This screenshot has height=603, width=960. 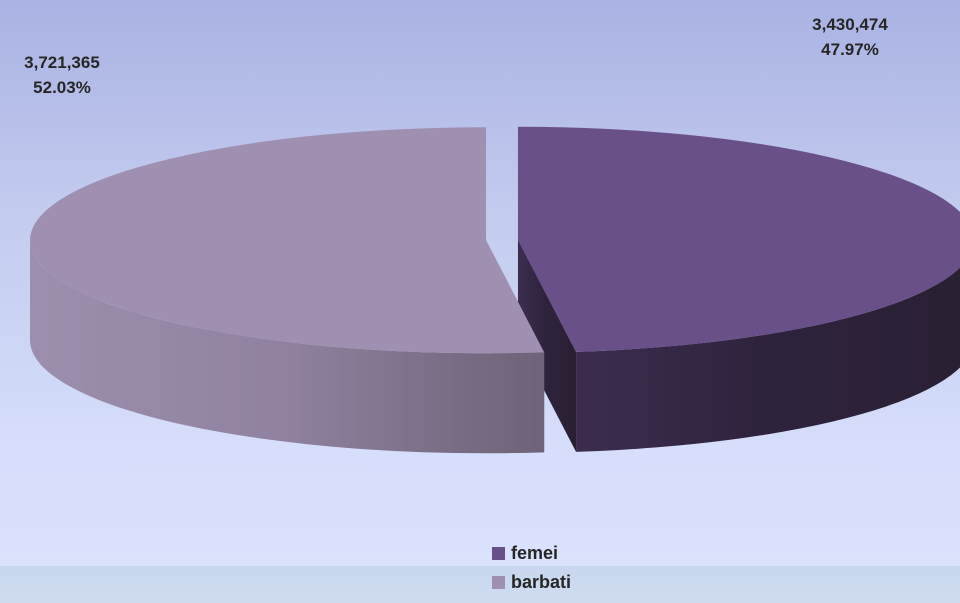 I want to click on legend-label: barbati, so click(x=541, y=581).